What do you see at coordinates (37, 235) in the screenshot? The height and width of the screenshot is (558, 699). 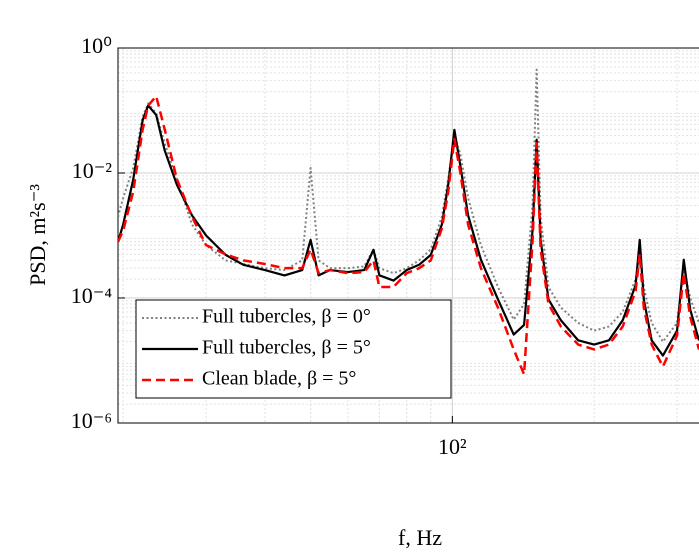 I see `y-axis-label: PSD, m²s⁻³` at bounding box center [37, 235].